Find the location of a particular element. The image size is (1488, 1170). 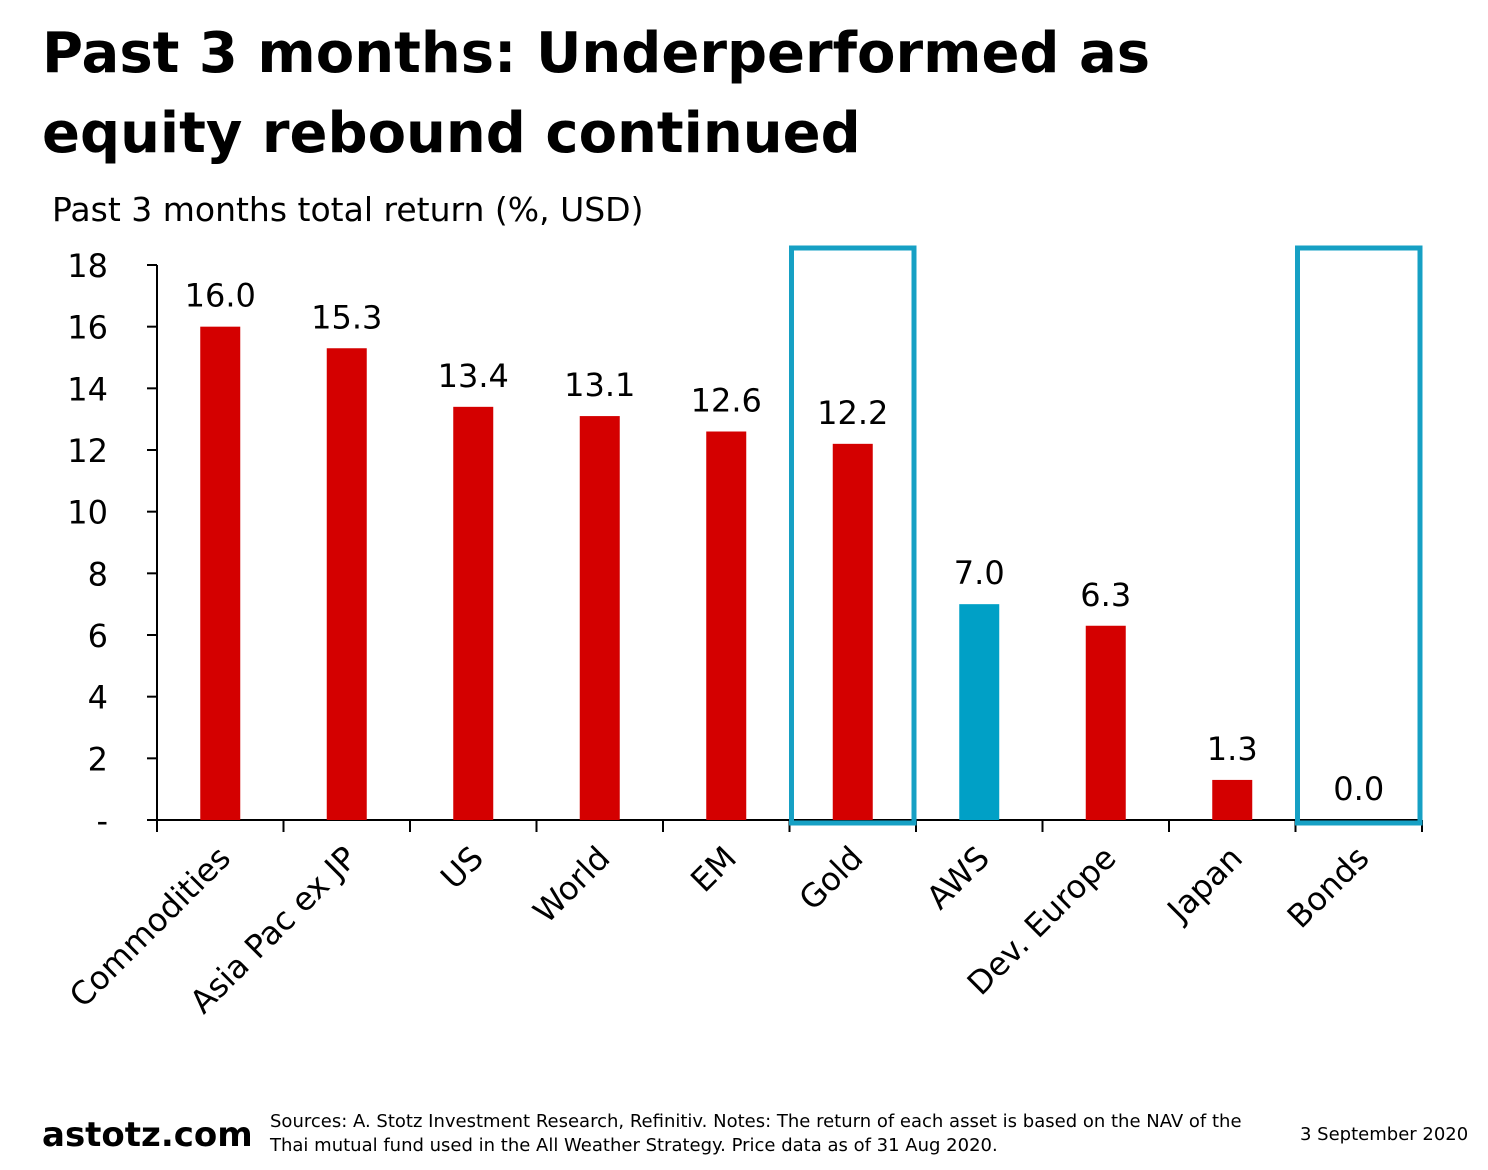

x-tick-label: Japan is located at coordinates (1204, 884).